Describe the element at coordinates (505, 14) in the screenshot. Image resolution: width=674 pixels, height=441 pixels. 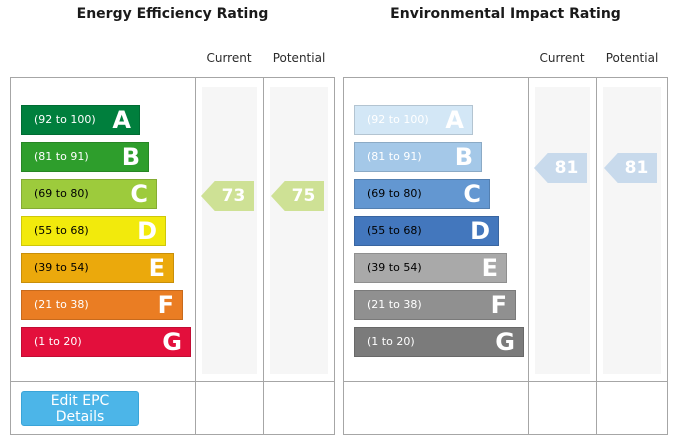
I see `chart-title: Environmental Impact Rating` at that location.